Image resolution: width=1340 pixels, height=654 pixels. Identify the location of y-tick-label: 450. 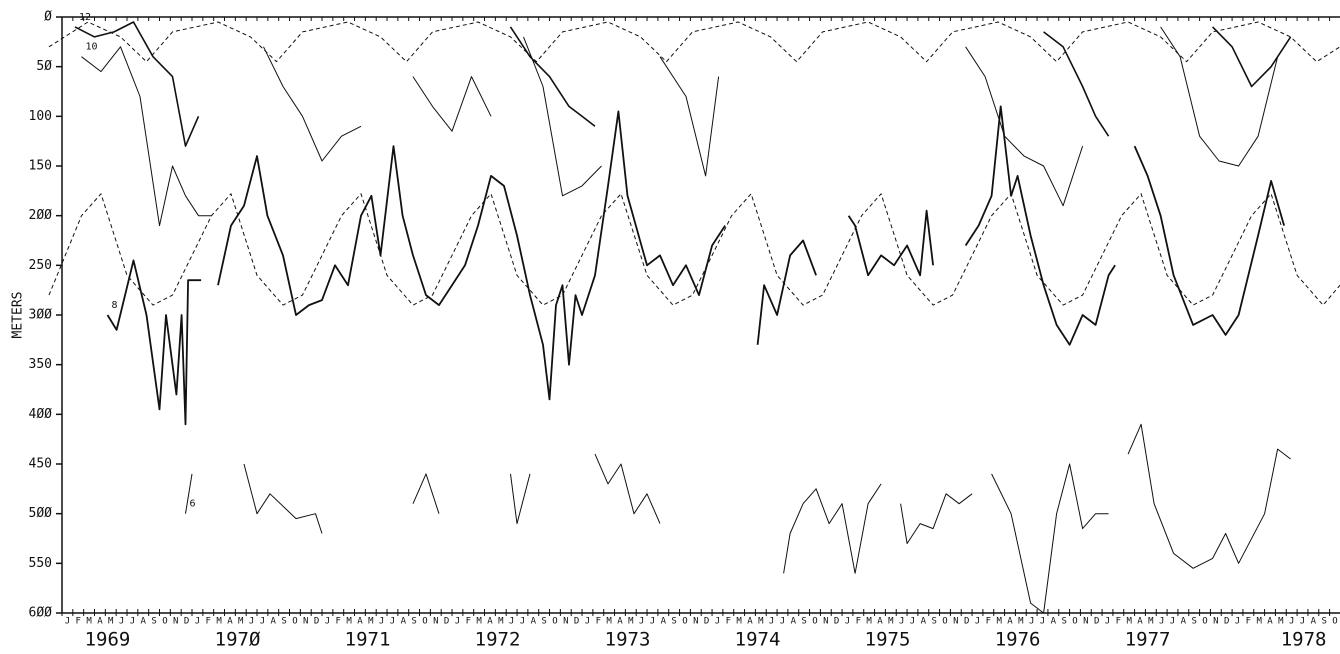
(40, 464).